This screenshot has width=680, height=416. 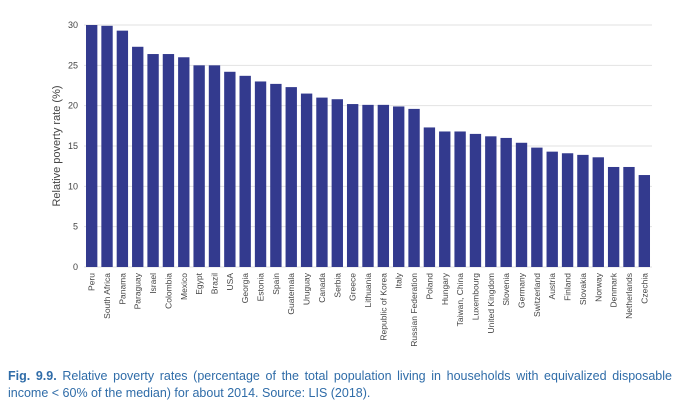 I want to click on x-tick-label: Italy, so click(x=399, y=280).